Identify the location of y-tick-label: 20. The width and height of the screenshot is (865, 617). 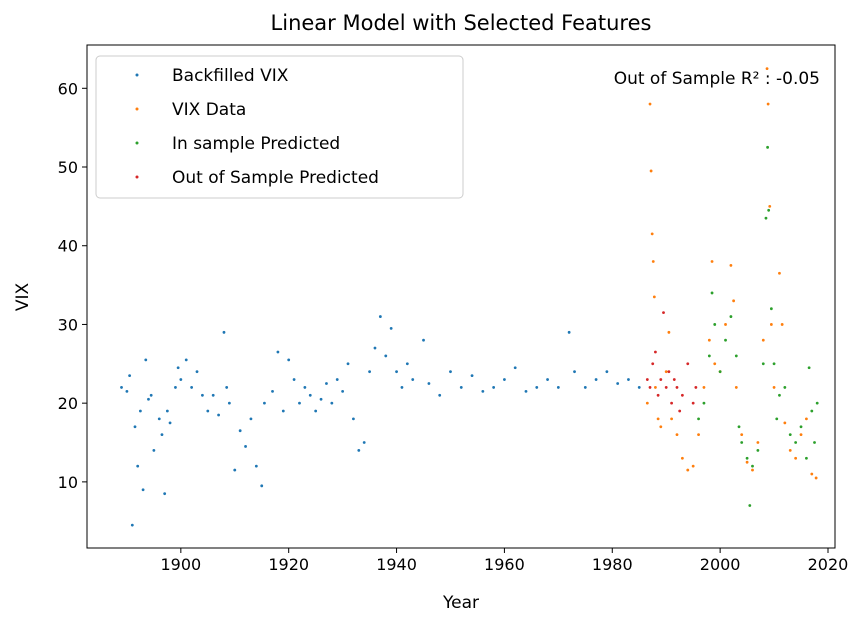
(68, 403).